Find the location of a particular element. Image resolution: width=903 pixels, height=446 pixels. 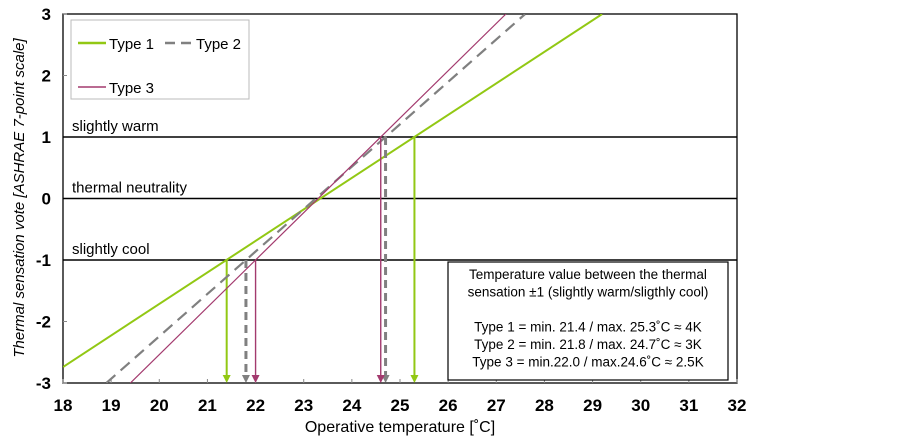

x-tick-label: 20 is located at coordinates (159, 405).